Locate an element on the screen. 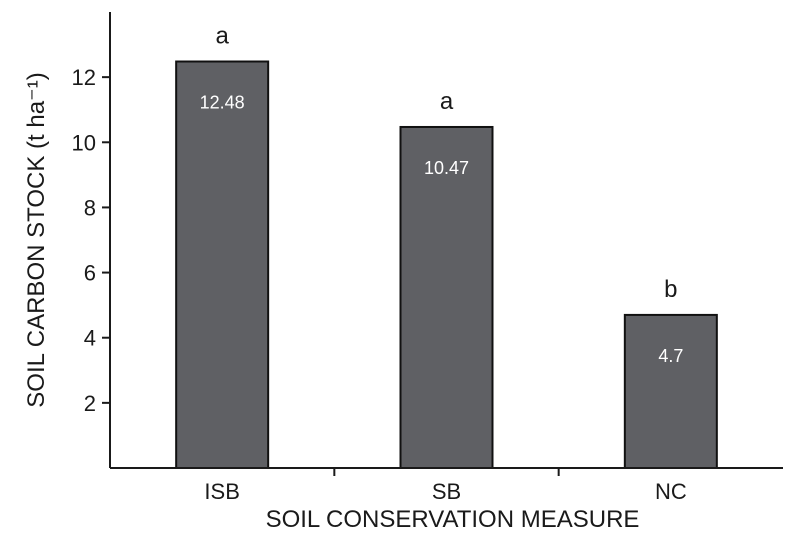 This screenshot has width=800, height=549. bar-value-label: 10.47 is located at coordinates (446, 168).